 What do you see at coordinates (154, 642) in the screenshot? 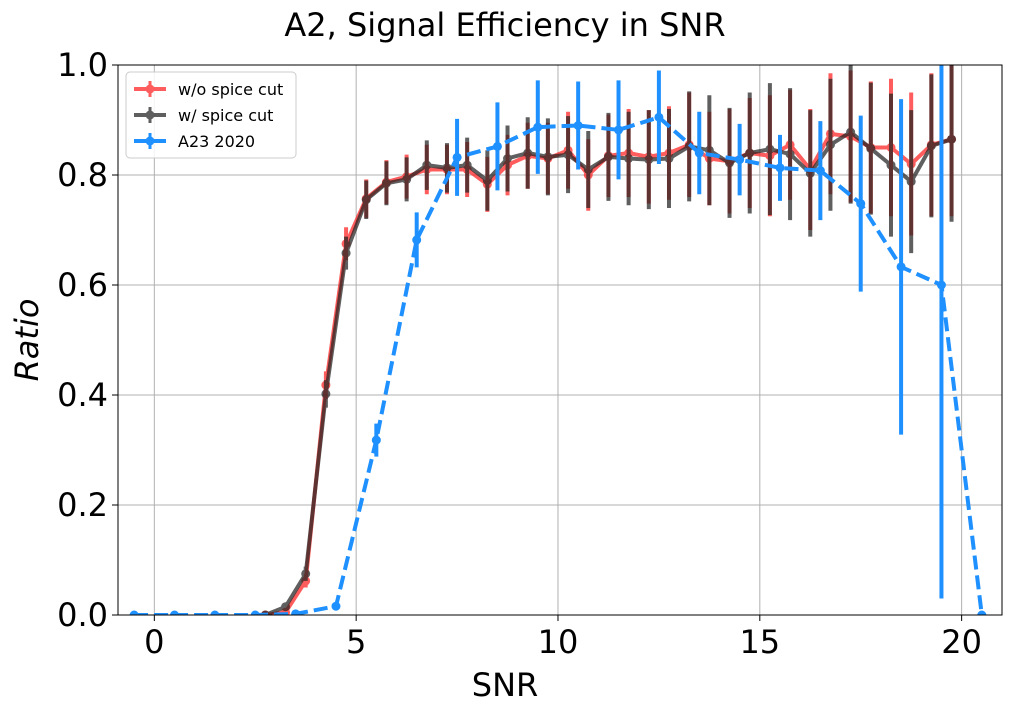
I see `x-tick-label: 0` at bounding box center [154, 642].